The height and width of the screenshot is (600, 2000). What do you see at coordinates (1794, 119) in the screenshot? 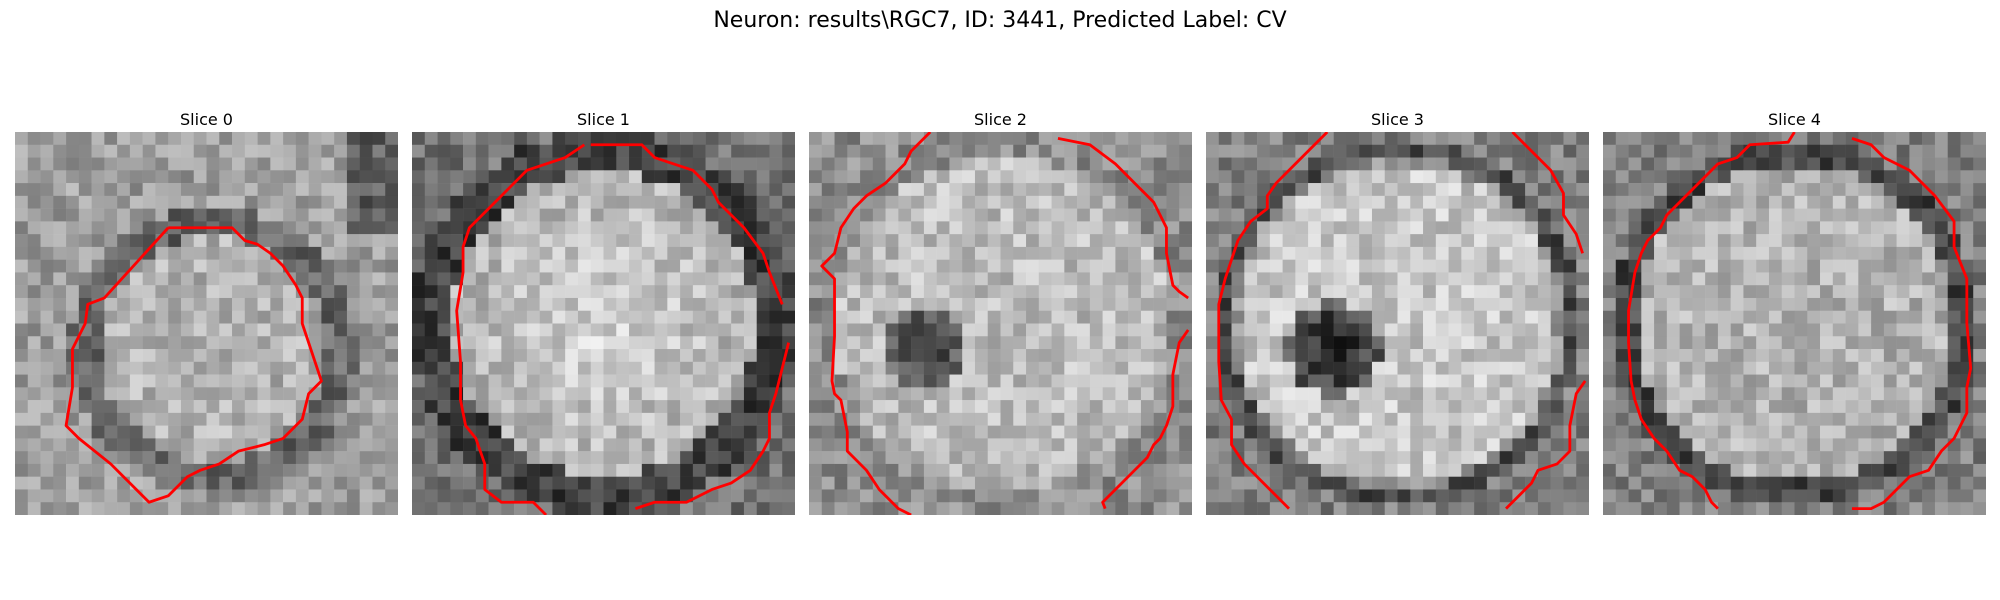
I see `panel-title: Slice 4` at bounding box center [1794, 119].